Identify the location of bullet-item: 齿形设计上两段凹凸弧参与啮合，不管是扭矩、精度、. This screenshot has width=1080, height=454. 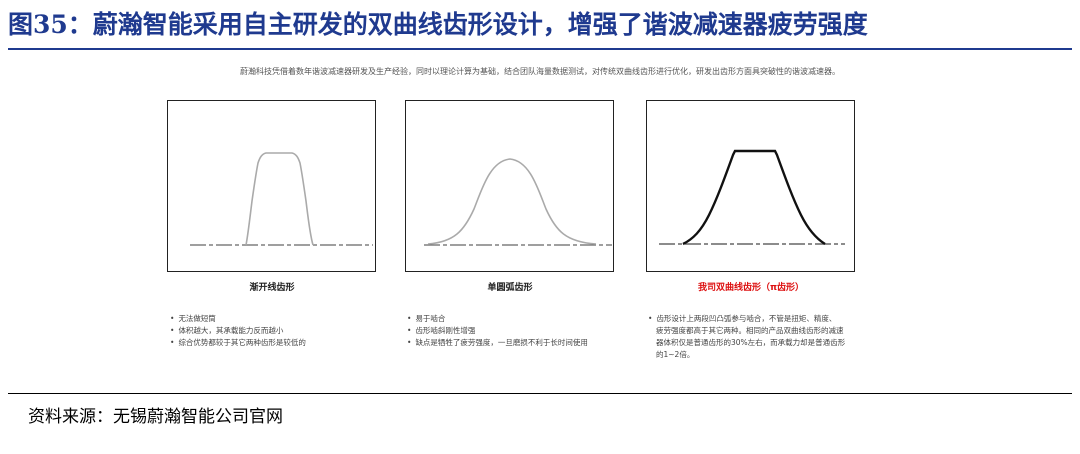
(746, 319).